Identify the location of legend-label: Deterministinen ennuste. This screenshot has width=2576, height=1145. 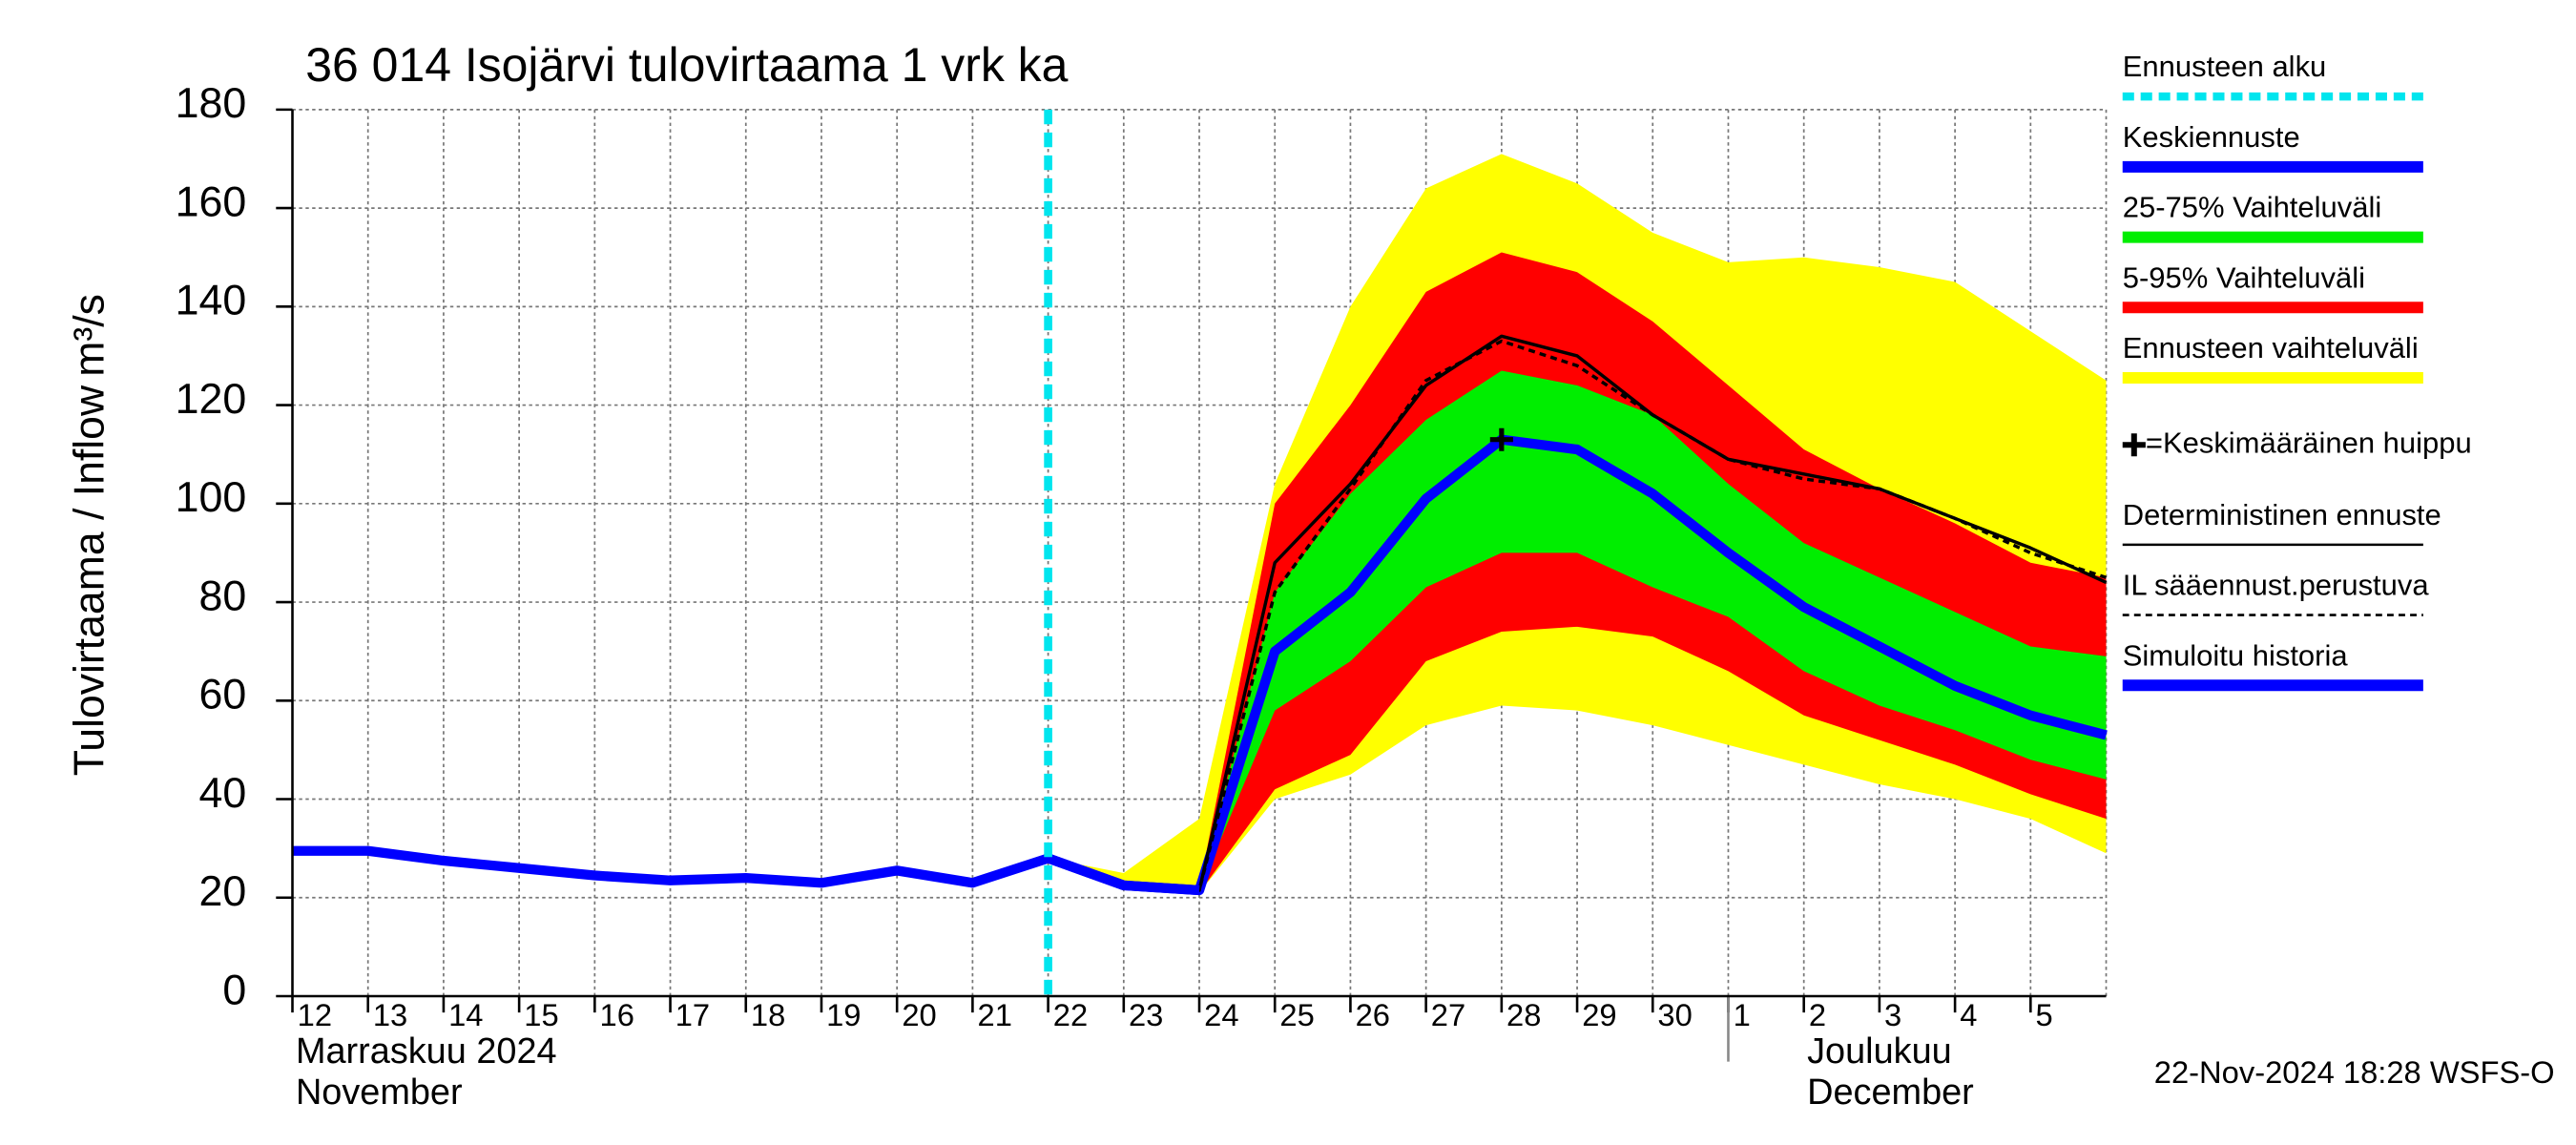
(2282, 514).